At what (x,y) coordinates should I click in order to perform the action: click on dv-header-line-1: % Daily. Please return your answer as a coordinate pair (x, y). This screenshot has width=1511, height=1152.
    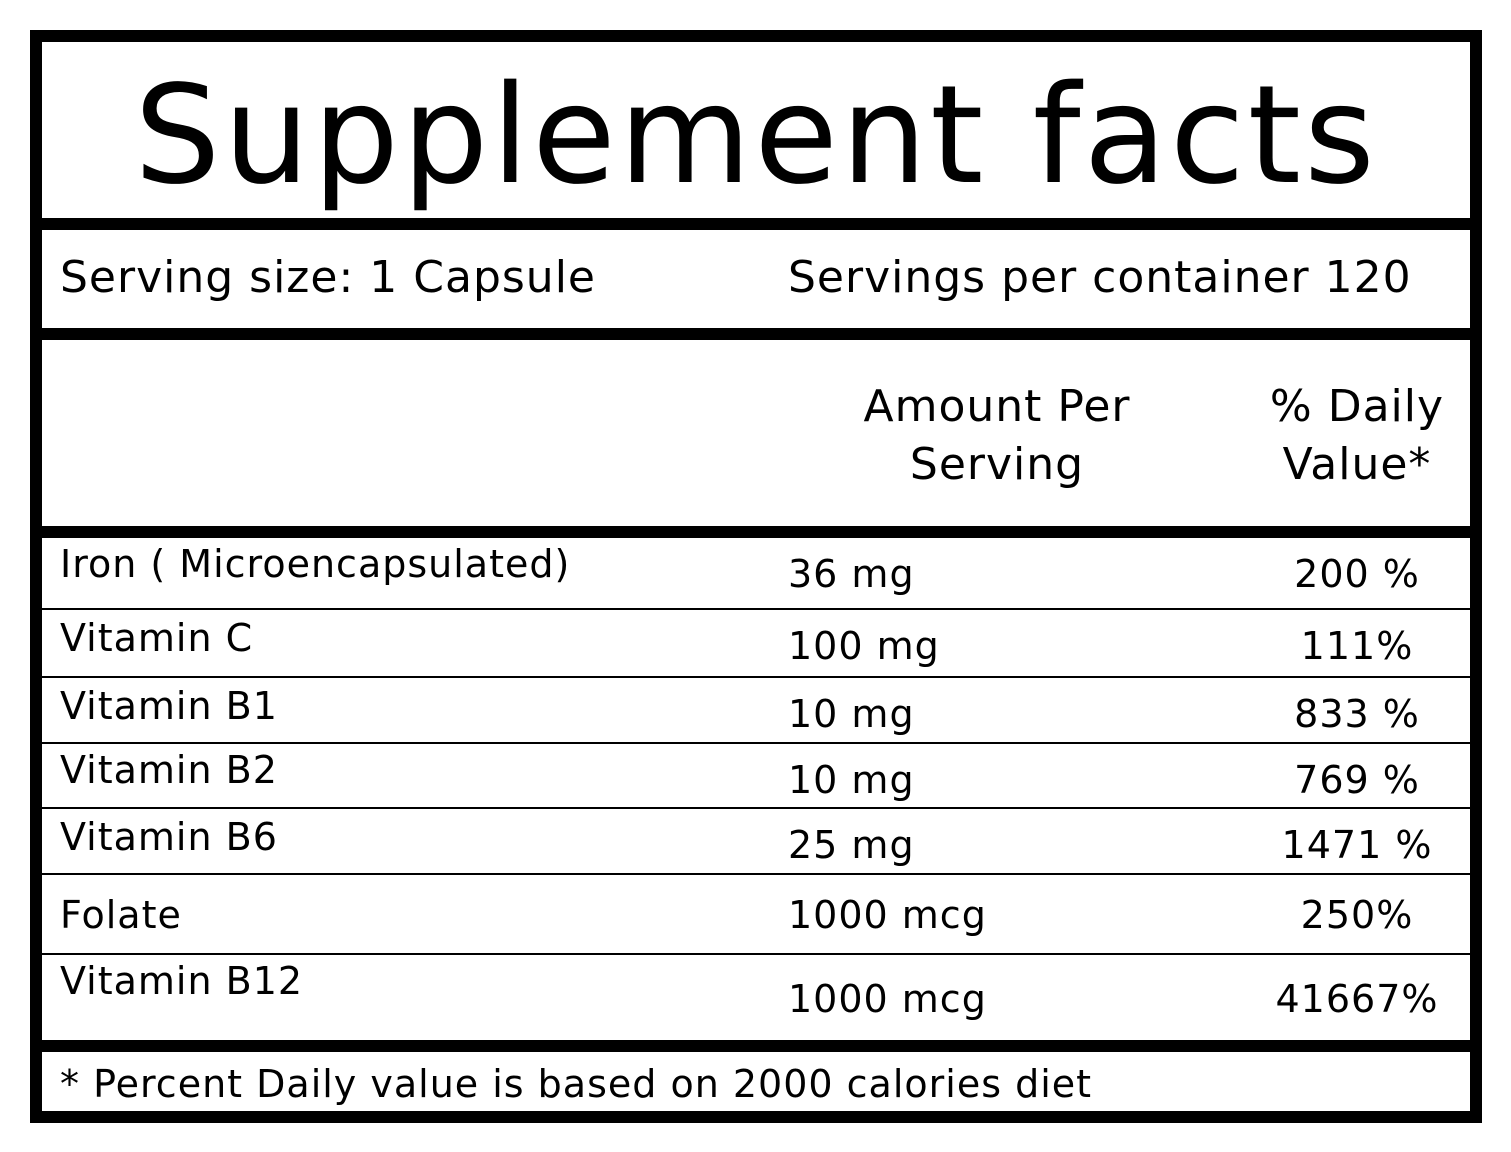
    Looking at the image, I should click on (1357, 406).